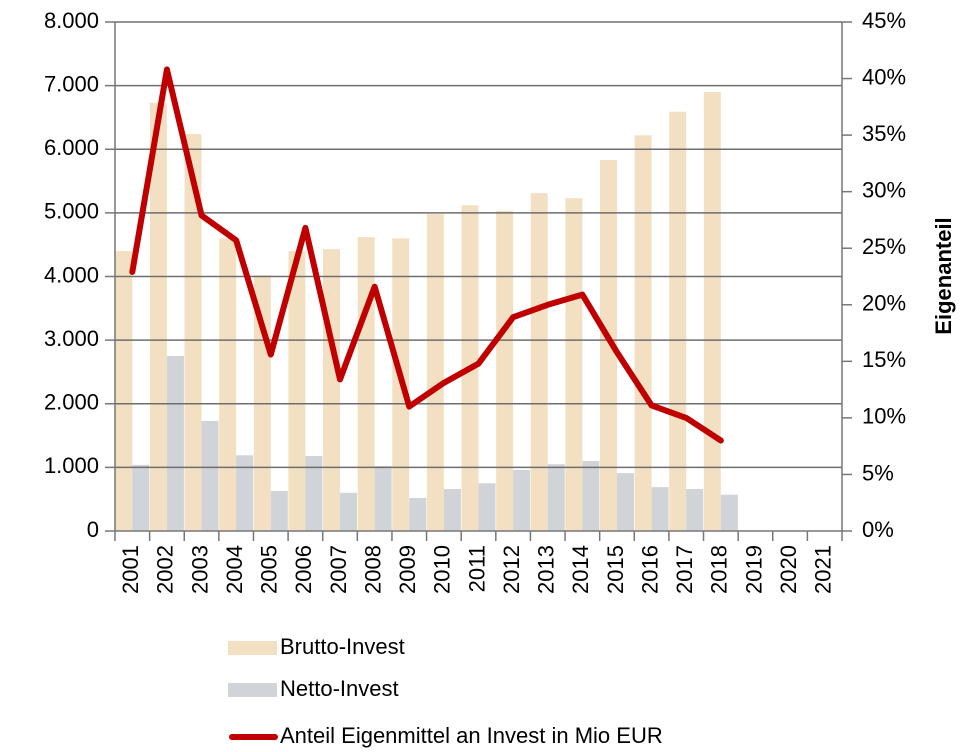 Image resolution: width=977 pixels, height=752 pixels. Describe the element at coordinates (884, 133) in the screenshot. I see `y2-tick-label: 35%` at that location.